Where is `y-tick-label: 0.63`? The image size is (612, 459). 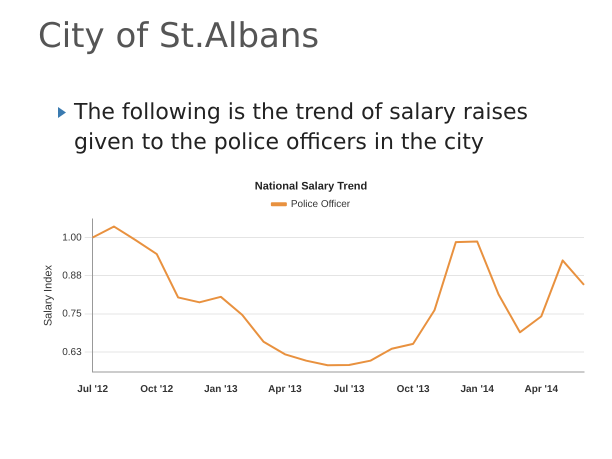
y-tick-label: 0.63 is located at coordinates (72, 352).